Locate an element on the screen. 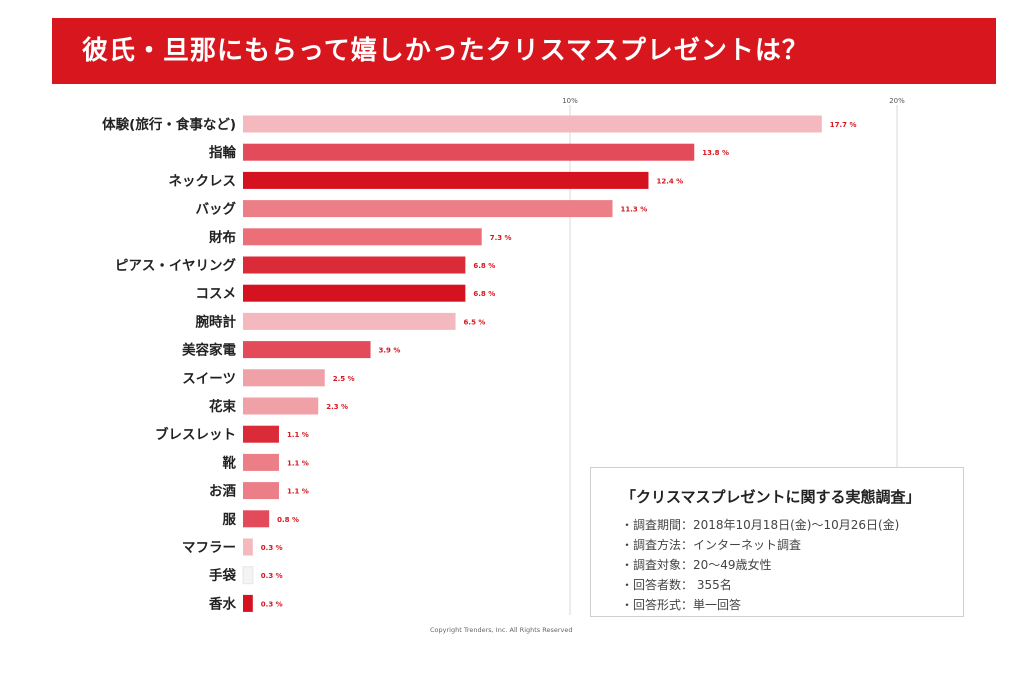 The image size is (1024, 692). category-label: スイーツ is located at coordinates (209, 379).